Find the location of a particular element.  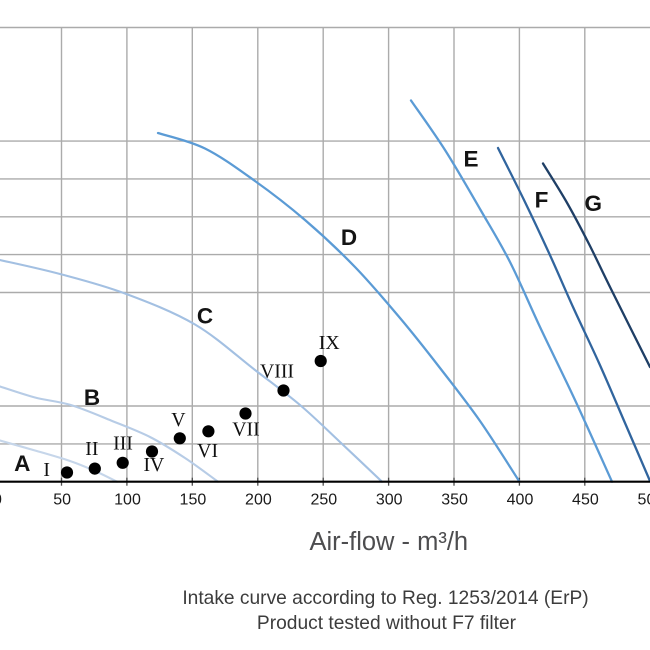

svg-text: D is located at coordinates (349, 237).